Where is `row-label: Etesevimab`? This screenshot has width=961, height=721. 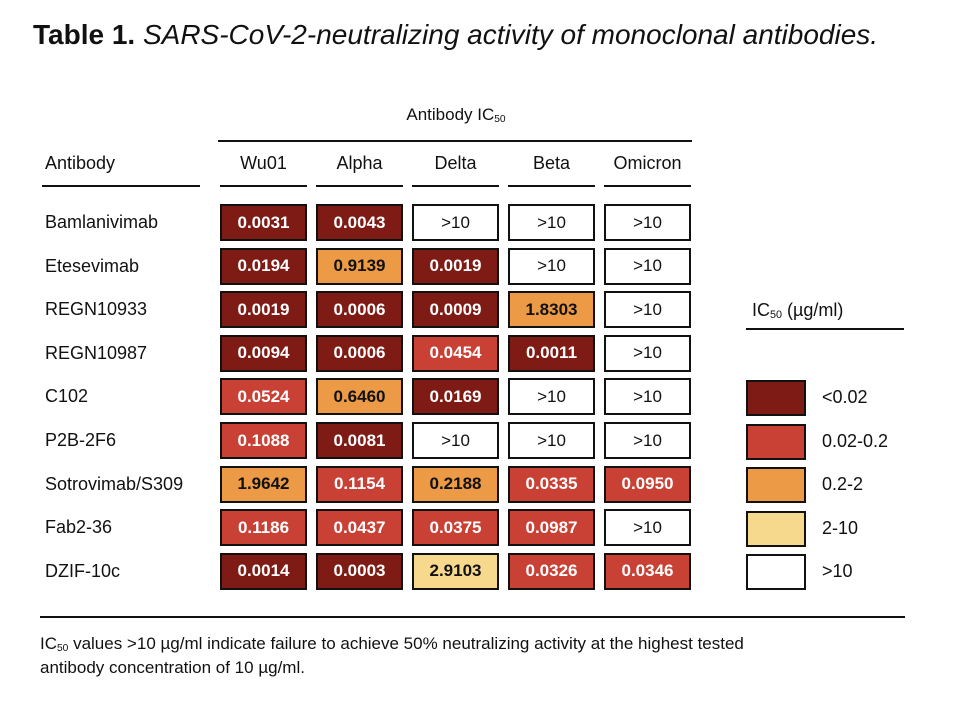 row-label: Etesevimab is located at coordinates (92, 265).